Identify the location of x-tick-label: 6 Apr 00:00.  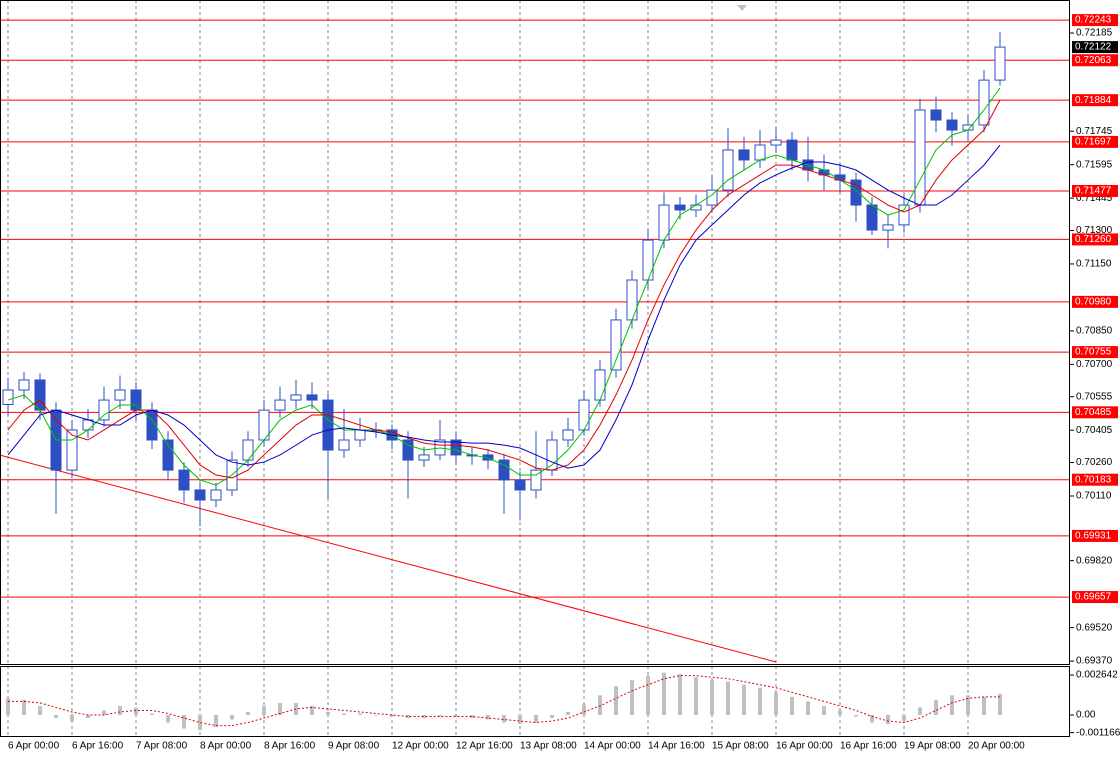
(34, 746).